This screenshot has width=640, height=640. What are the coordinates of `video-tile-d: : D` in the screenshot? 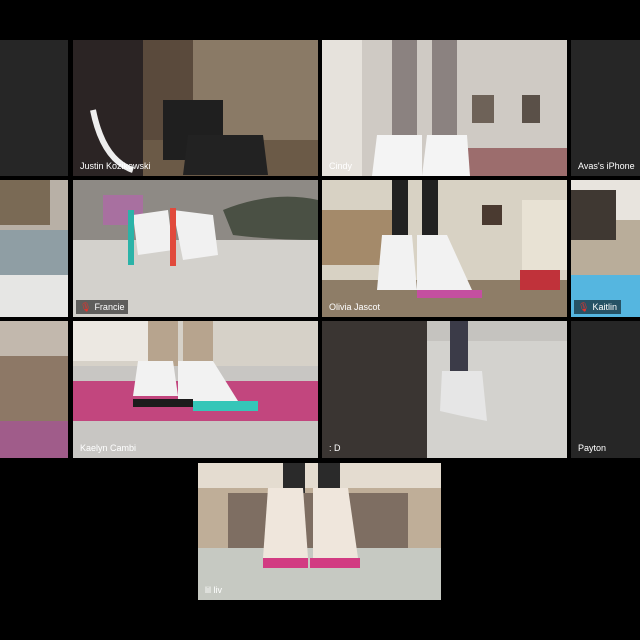 It's located at (444, 389).